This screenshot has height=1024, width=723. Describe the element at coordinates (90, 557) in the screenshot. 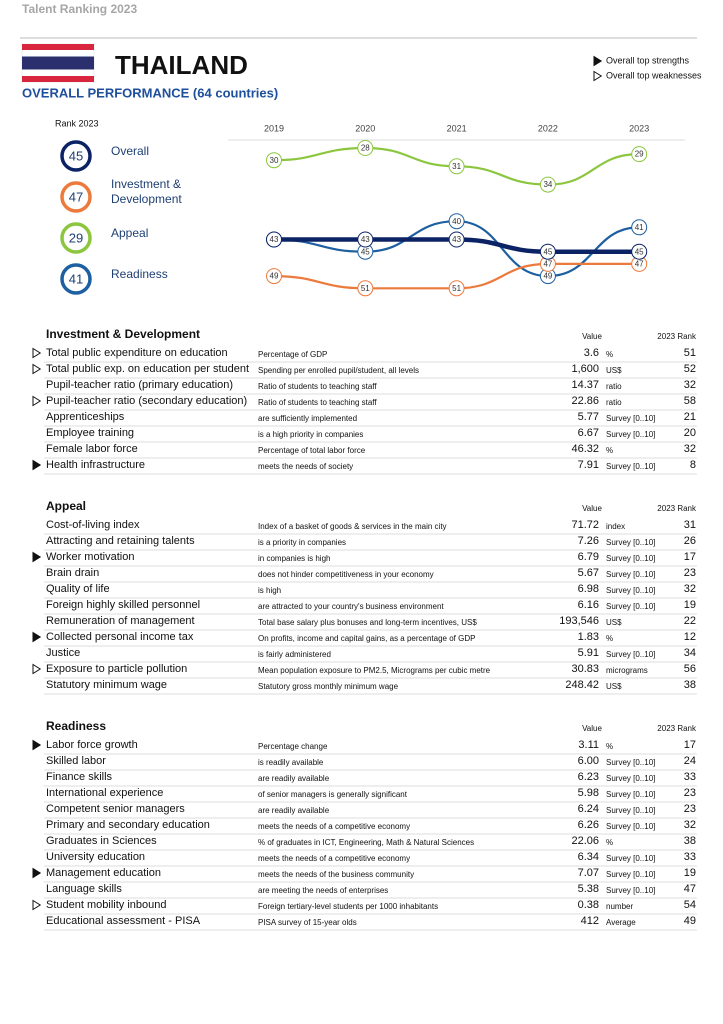

I see `indicator-name: Worker motivation` at that location.